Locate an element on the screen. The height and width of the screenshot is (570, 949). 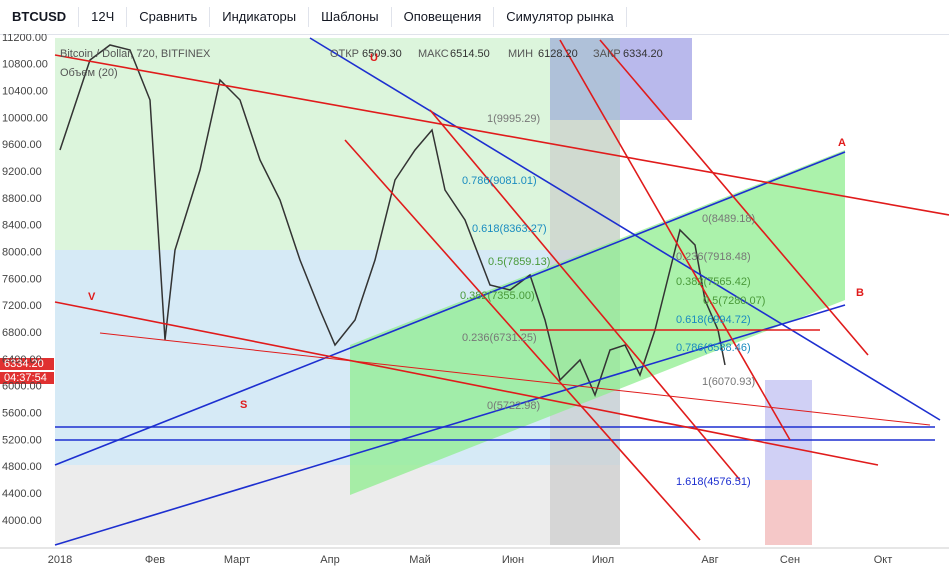
legend-ohlc: 6334.20 is located at coordinates (643, 54).